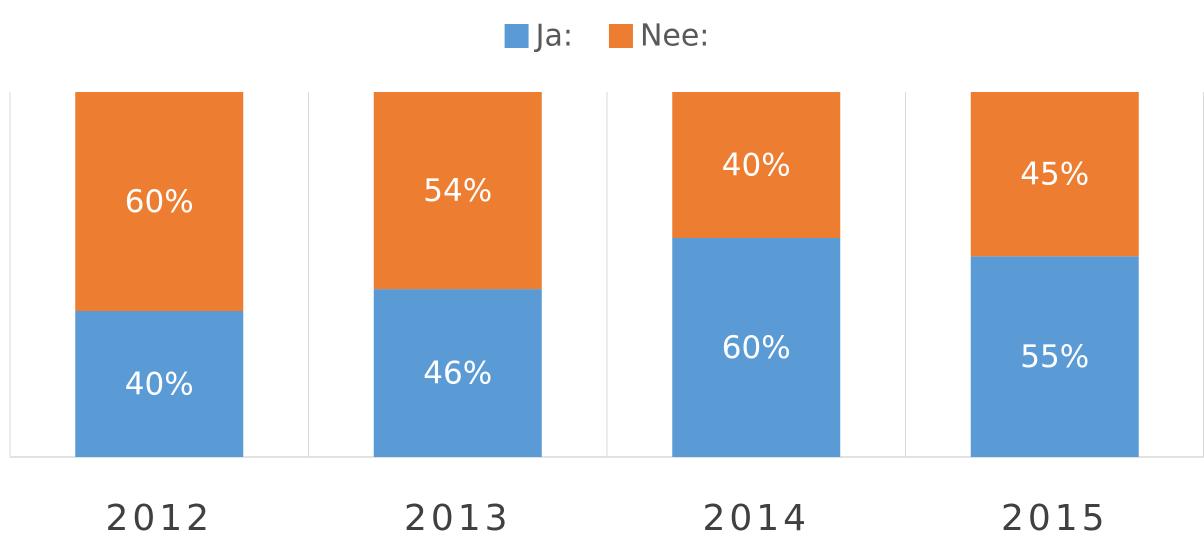 This screenshot has width=1204, height=537. I want to click on value-label: 55%, so click(1054, 357).